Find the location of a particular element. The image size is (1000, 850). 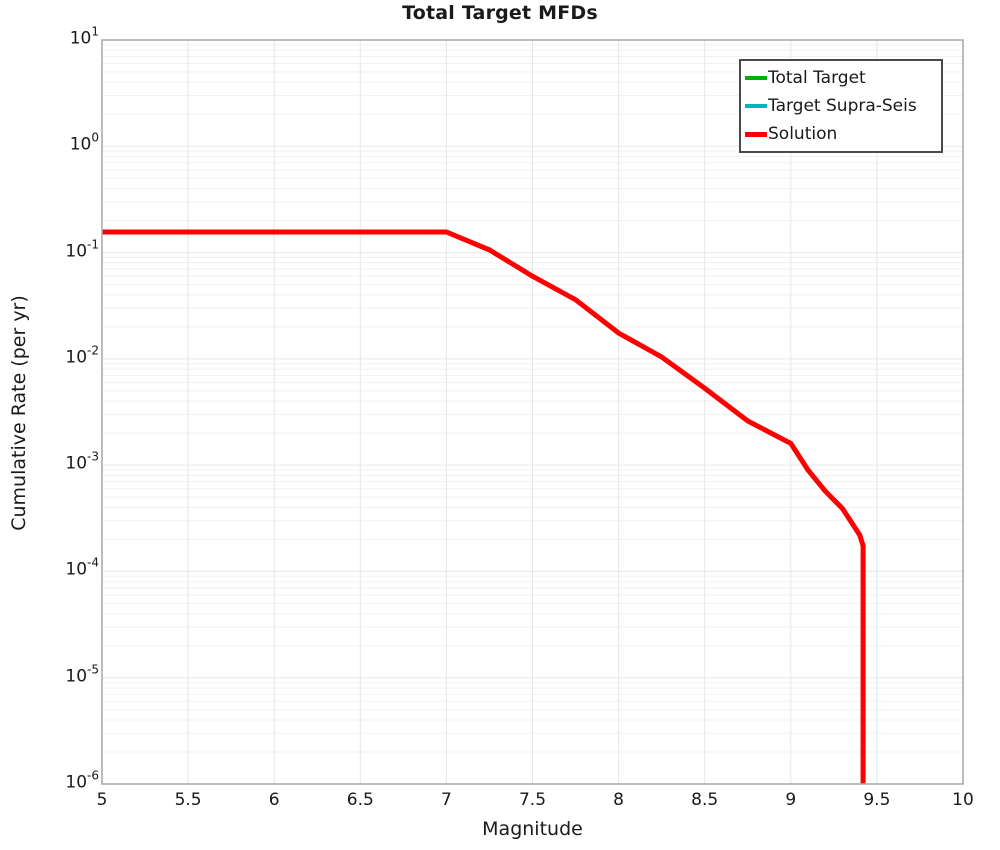

x-tick-label: 5 is located at coordinates (102, 800).